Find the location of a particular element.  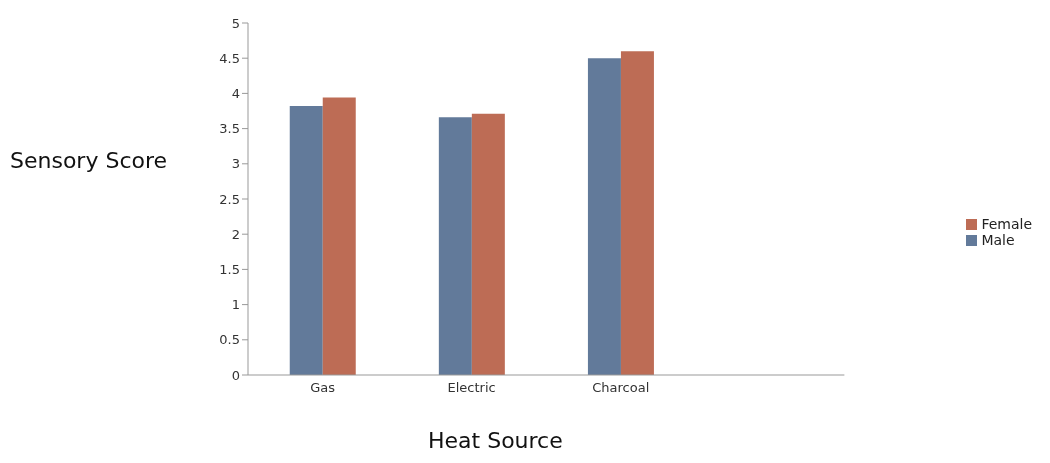

x-tick-label: Charcoal is located at coordinates (621, 388).